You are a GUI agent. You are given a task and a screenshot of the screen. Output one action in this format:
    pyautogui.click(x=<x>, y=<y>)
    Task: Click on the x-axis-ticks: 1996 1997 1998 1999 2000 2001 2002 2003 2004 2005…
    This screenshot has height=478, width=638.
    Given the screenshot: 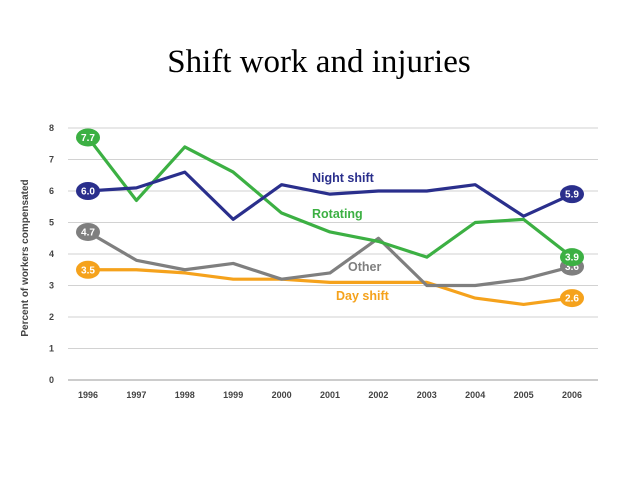 What is the action you would take?
    pyautogui.click(x=330, y=395)
    